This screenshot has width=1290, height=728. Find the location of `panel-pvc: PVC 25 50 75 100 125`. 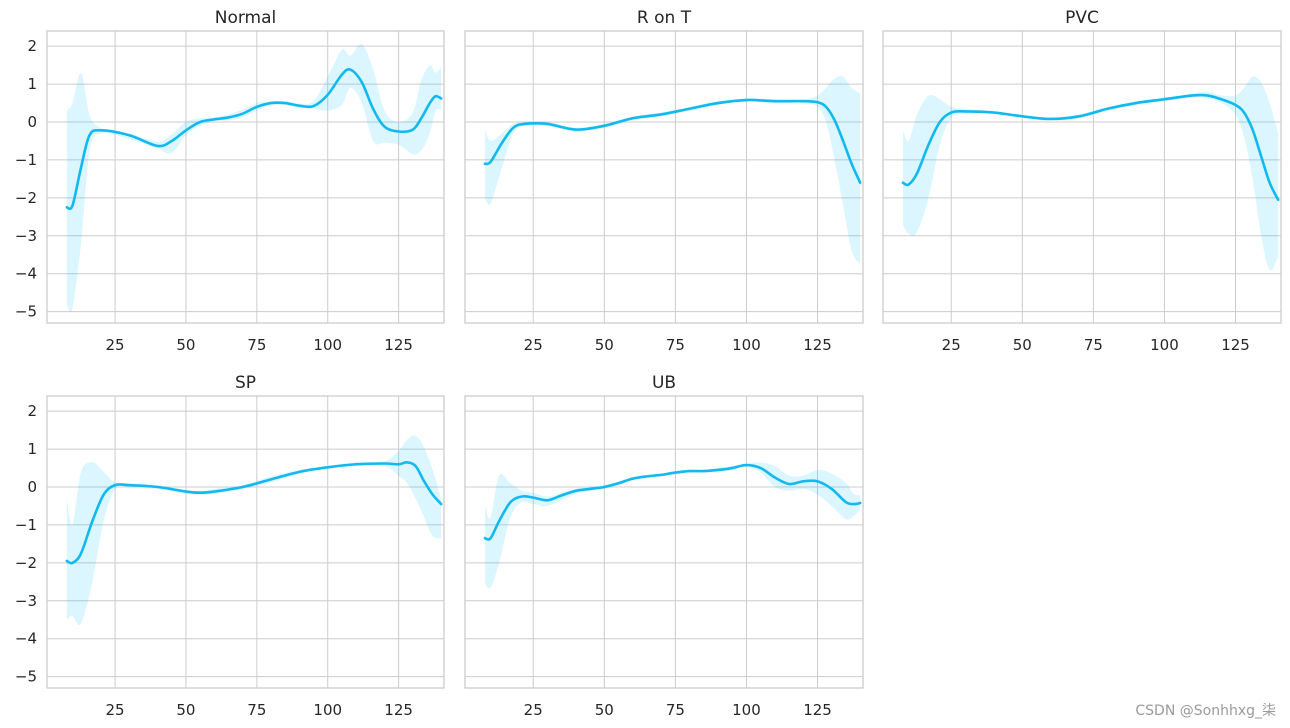

panel-pvc: PVC 25 50 75 100 125 is located at coordinates (1082, 181).